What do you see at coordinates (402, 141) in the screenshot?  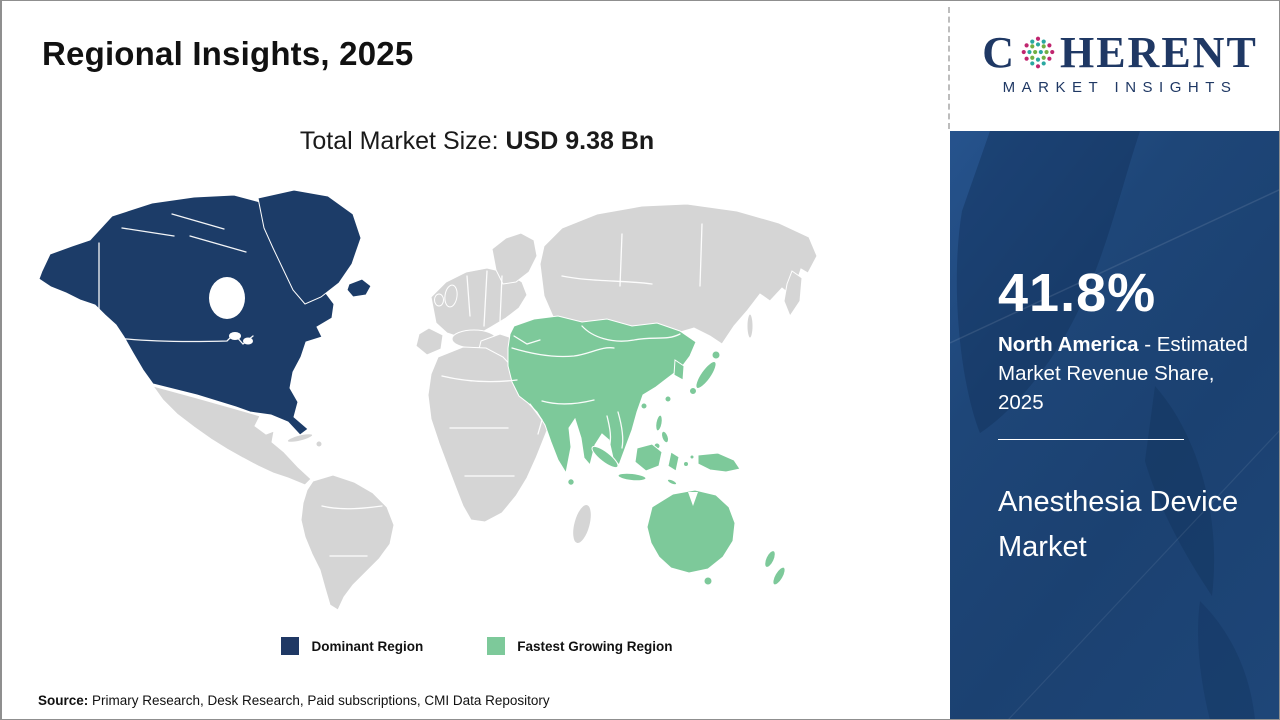 I see `market-size-label: Total Market Size:` at bounding box center [402, 141].